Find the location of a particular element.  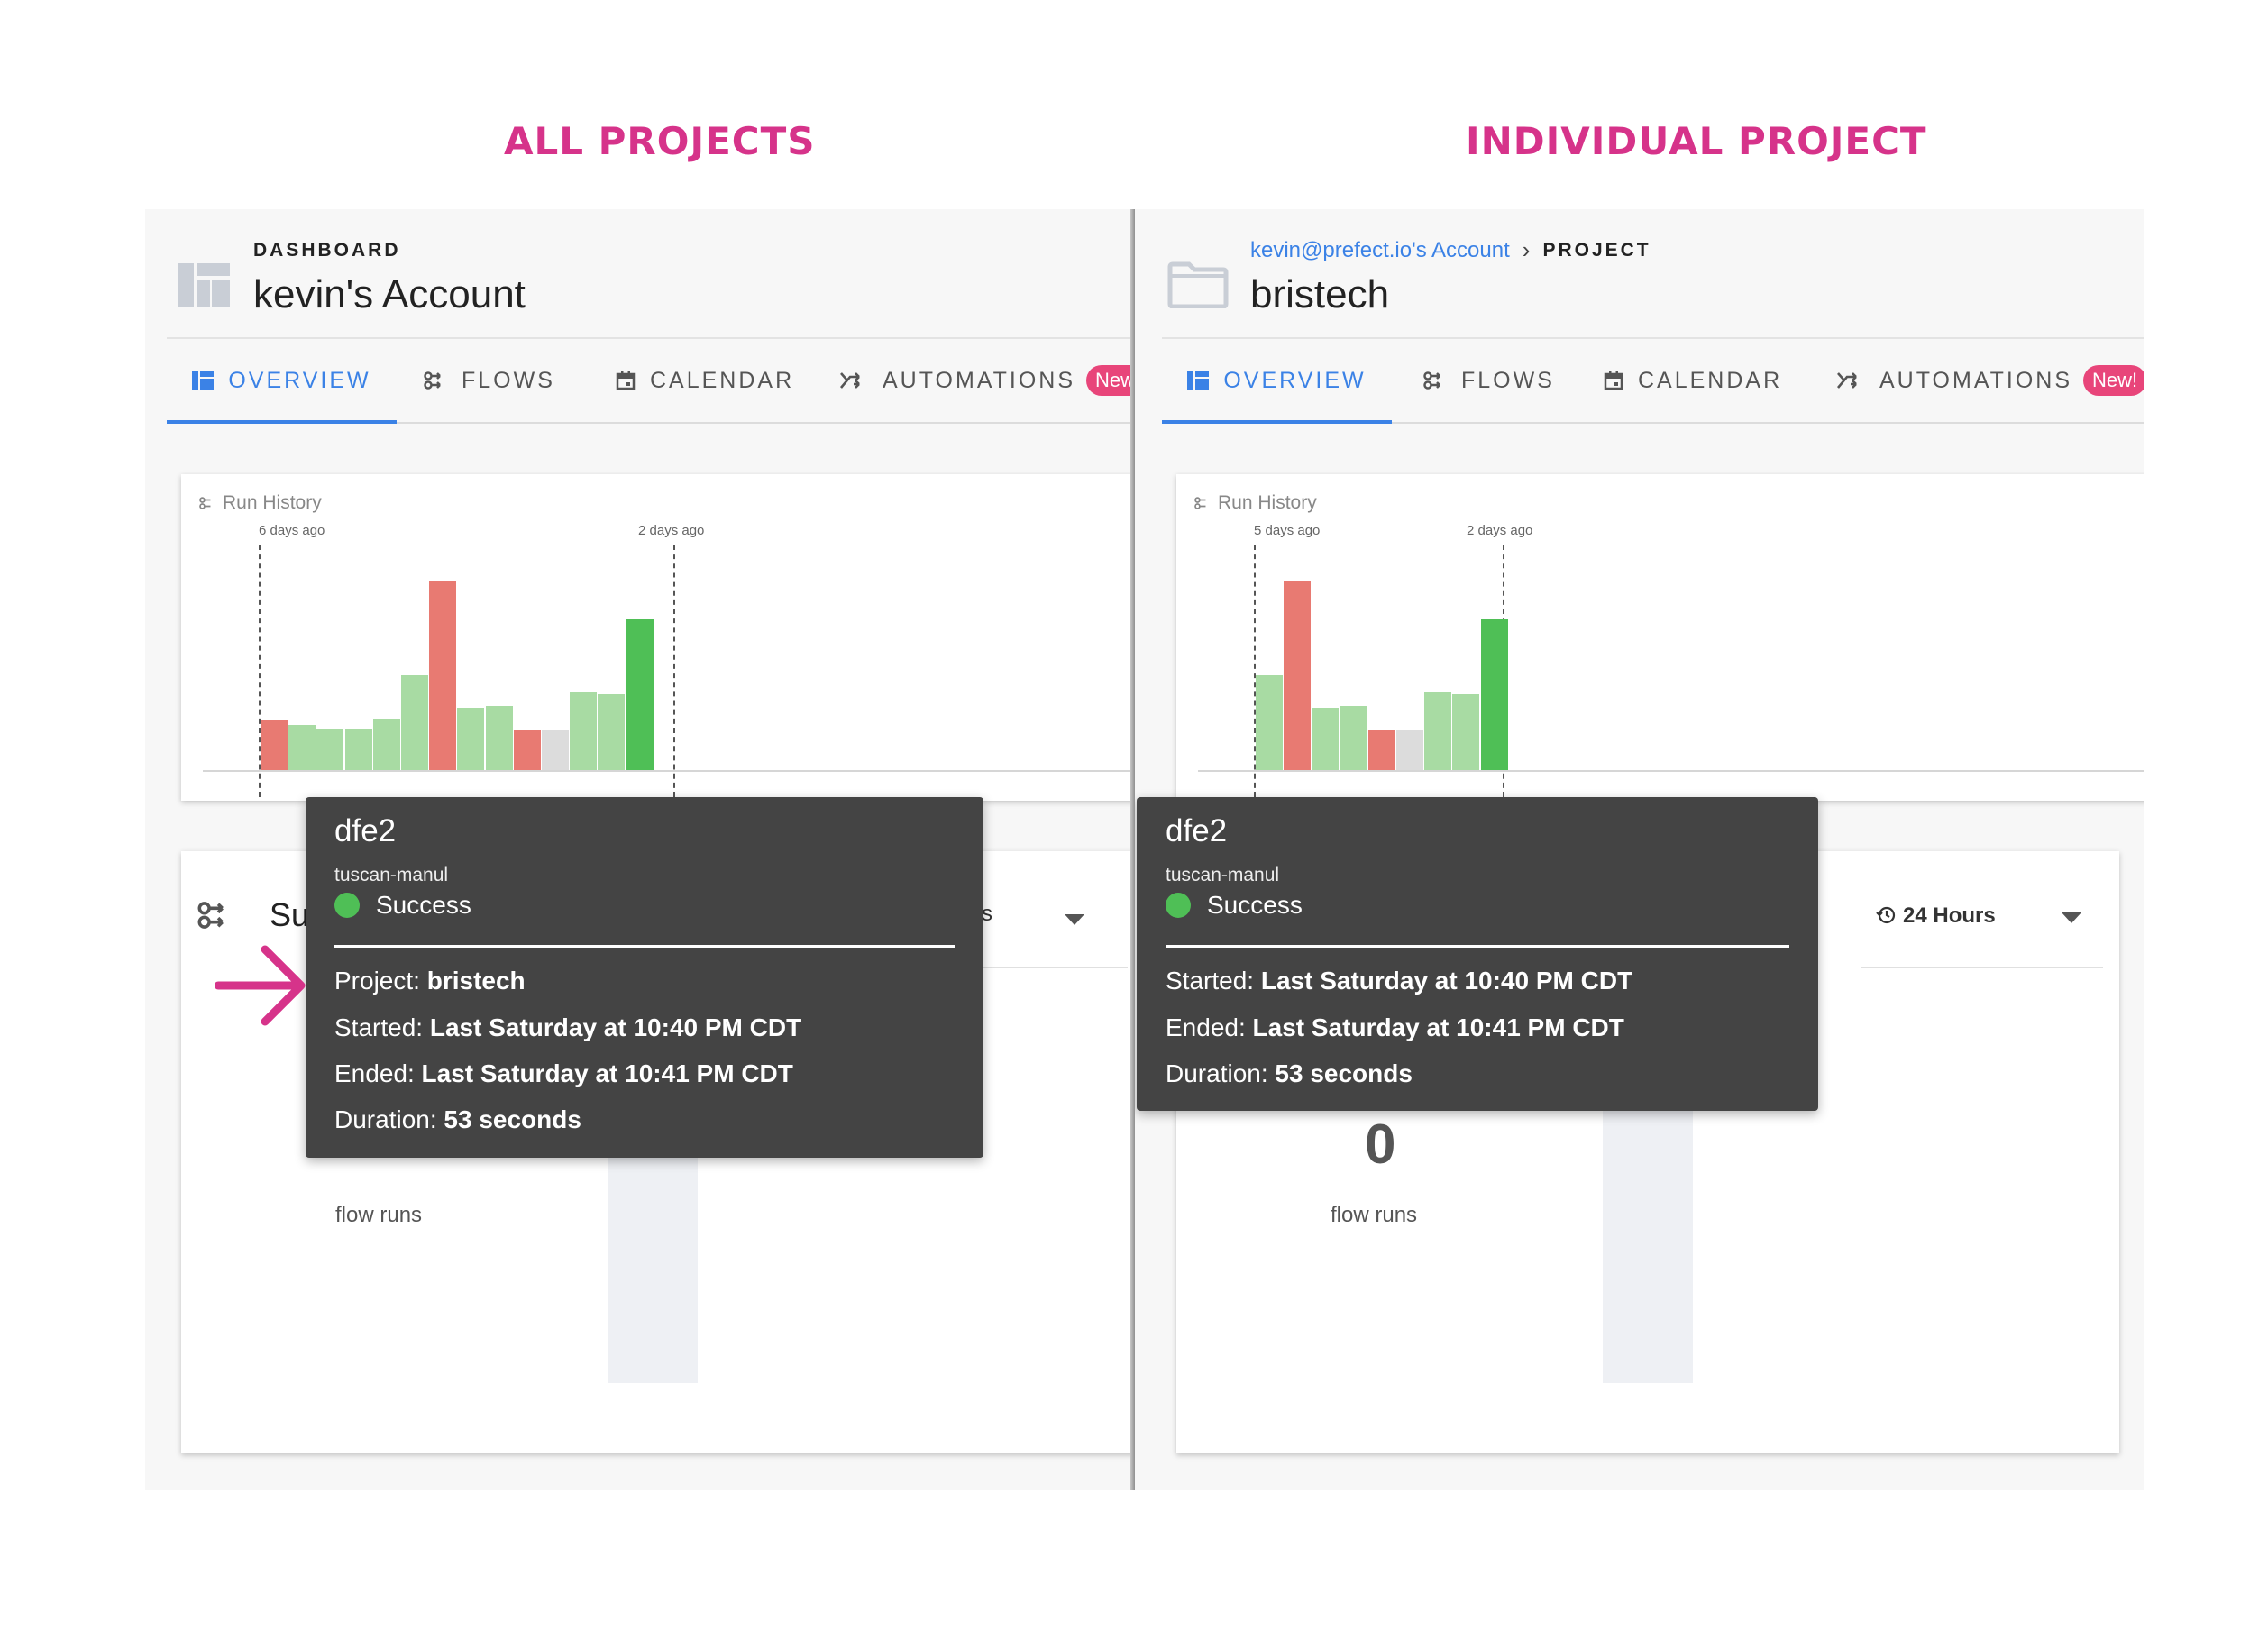

breadcrumb-current: PROJECT is located at coordinates (1597, 250).